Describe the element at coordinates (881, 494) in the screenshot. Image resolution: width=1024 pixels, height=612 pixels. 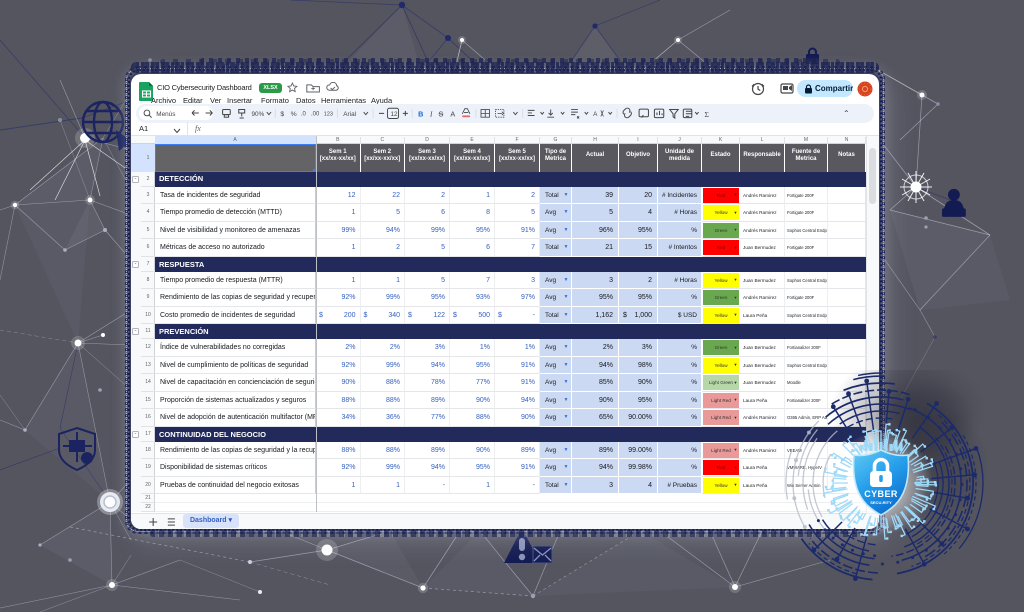
I see `svg-text: CYBER` at that location.